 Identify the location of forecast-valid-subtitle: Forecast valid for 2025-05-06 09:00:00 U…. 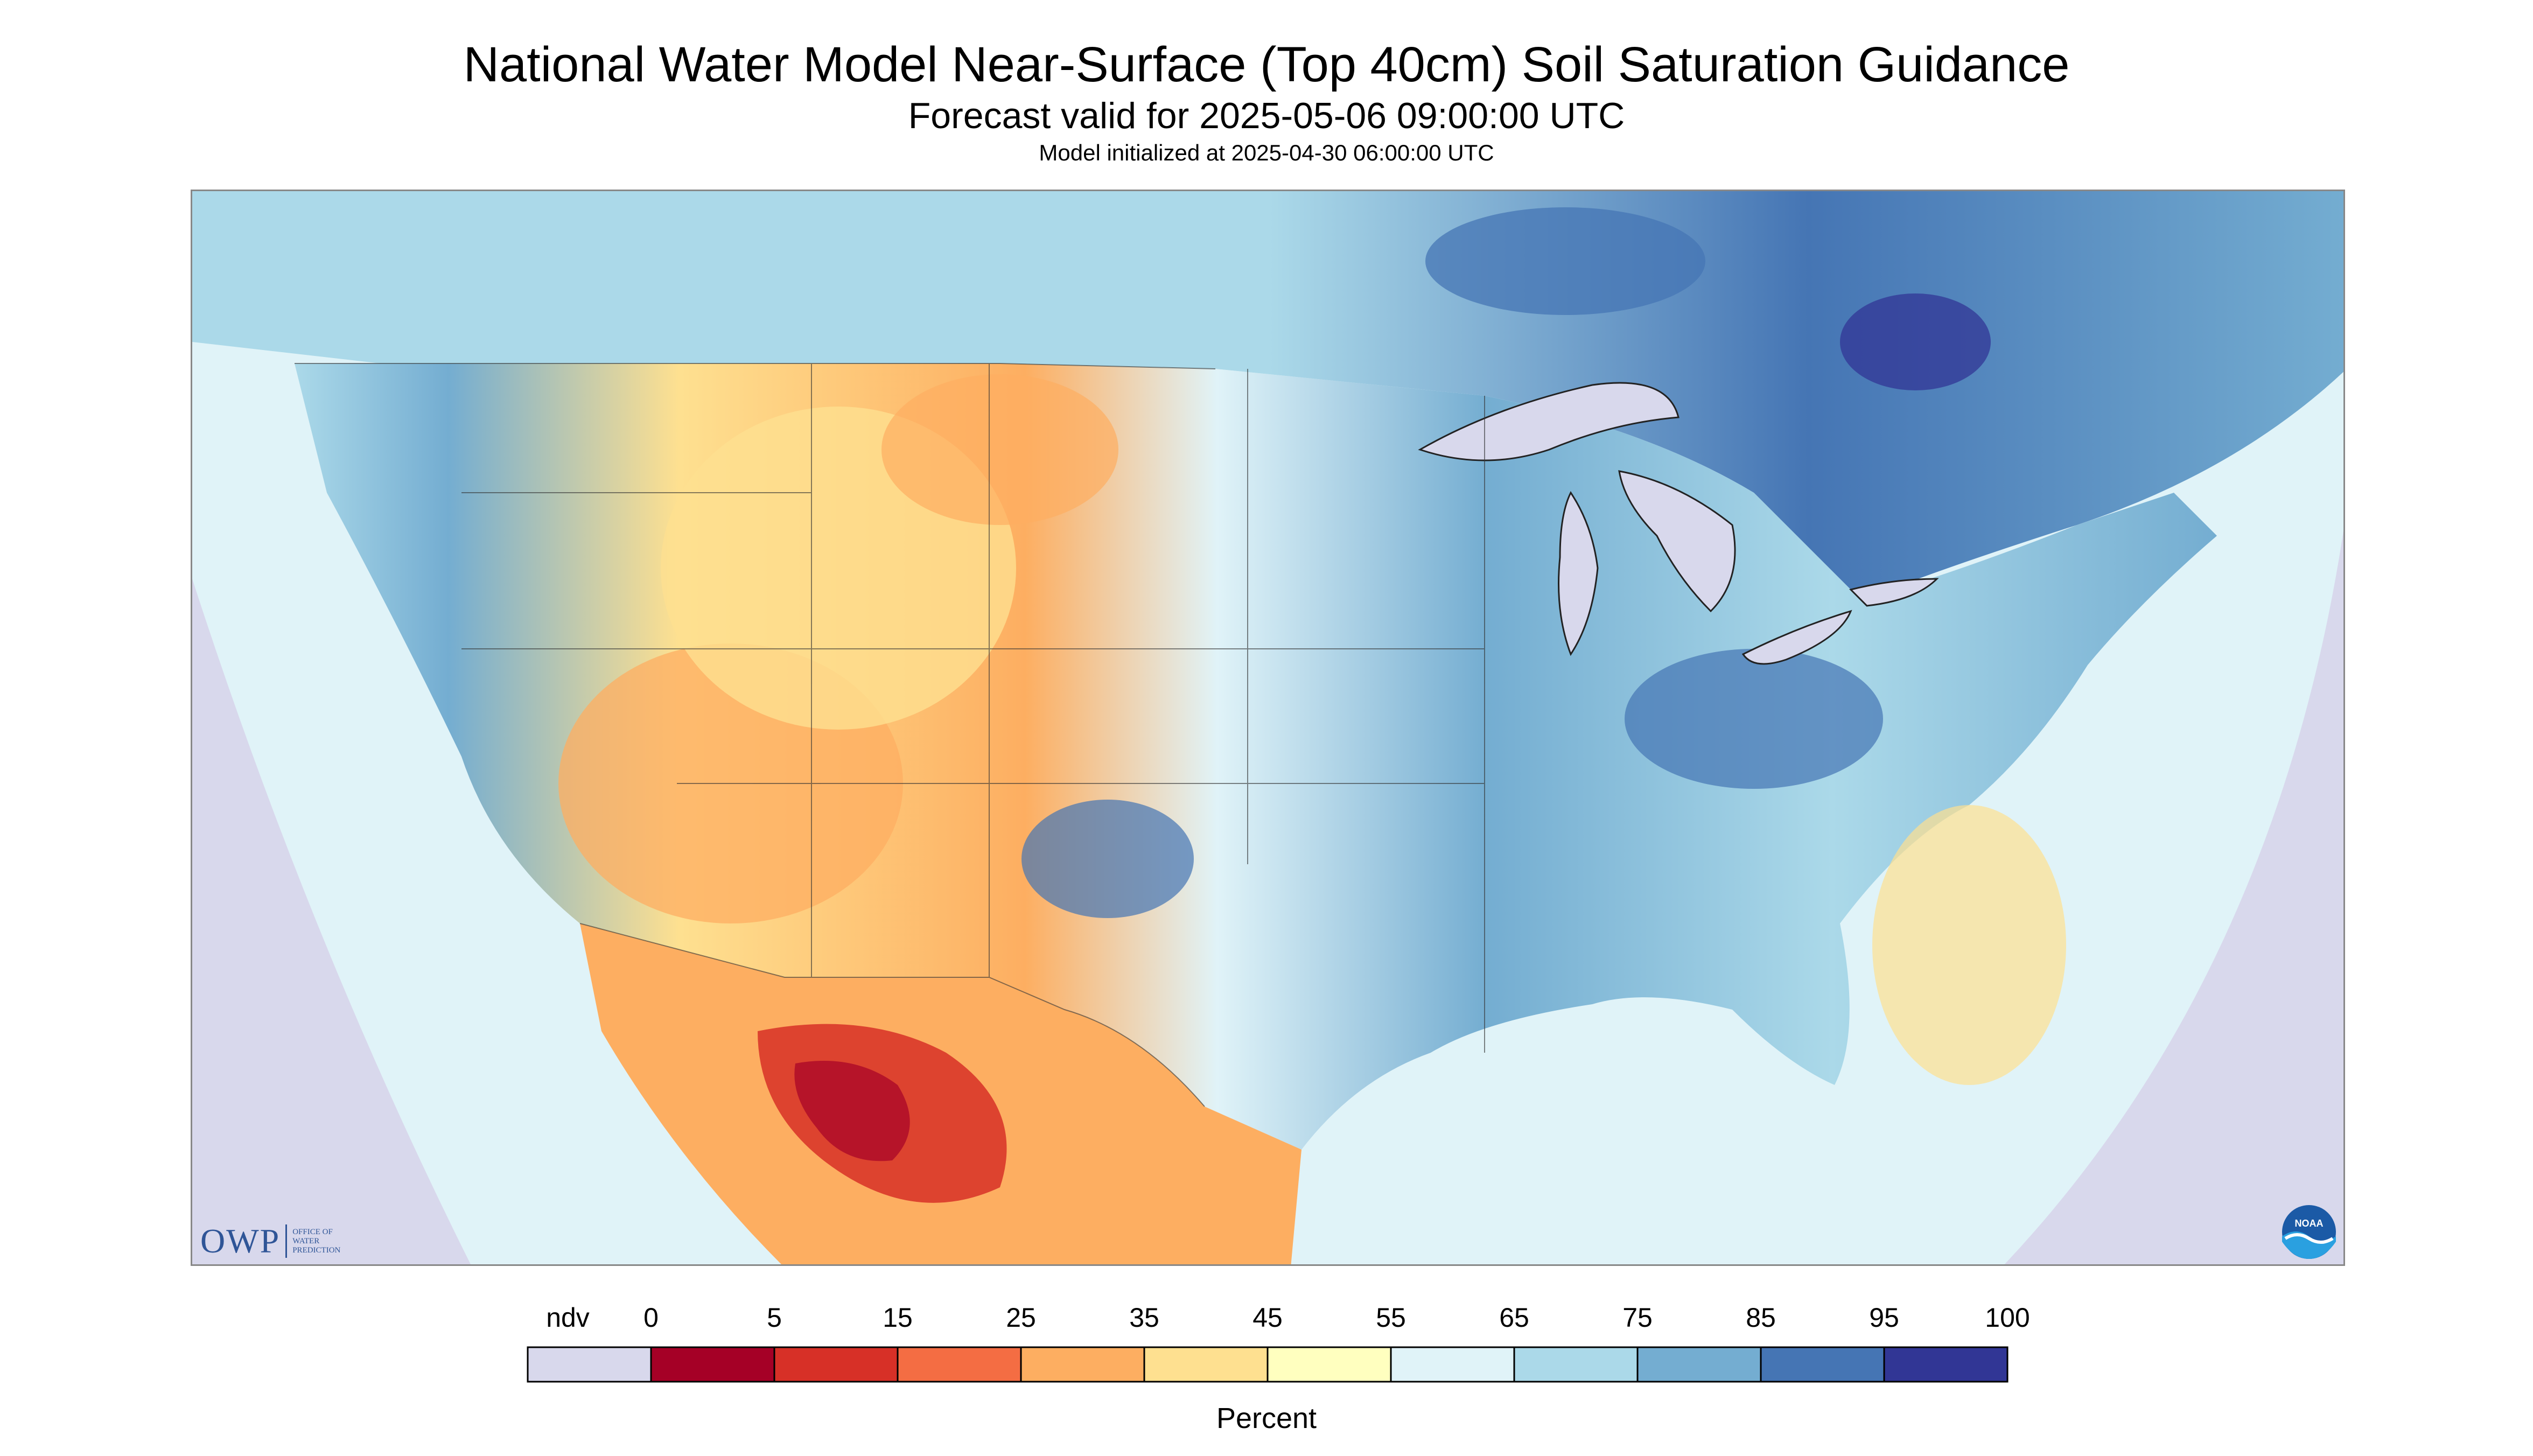
(1266, 115).